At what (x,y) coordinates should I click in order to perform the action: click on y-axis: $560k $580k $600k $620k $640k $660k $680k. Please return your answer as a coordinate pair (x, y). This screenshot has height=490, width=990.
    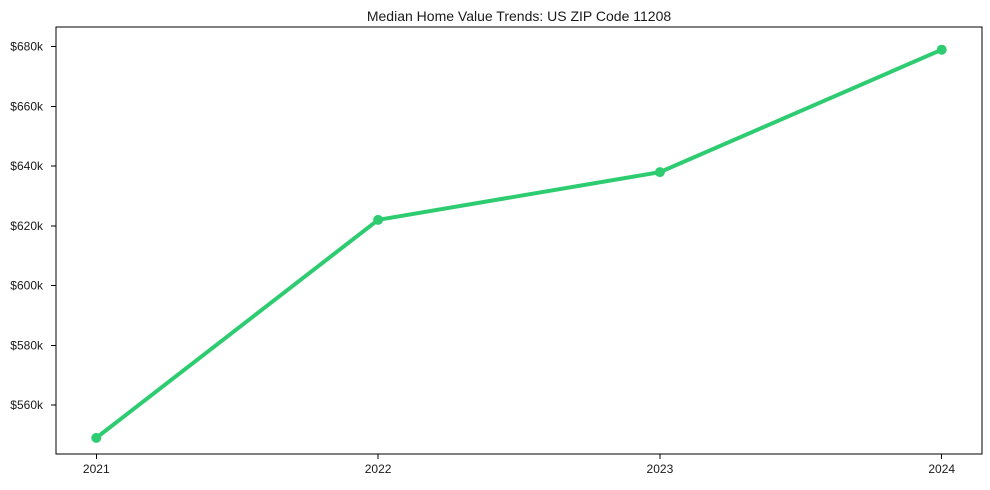
    Looking at the image, I should click on (33, 226).